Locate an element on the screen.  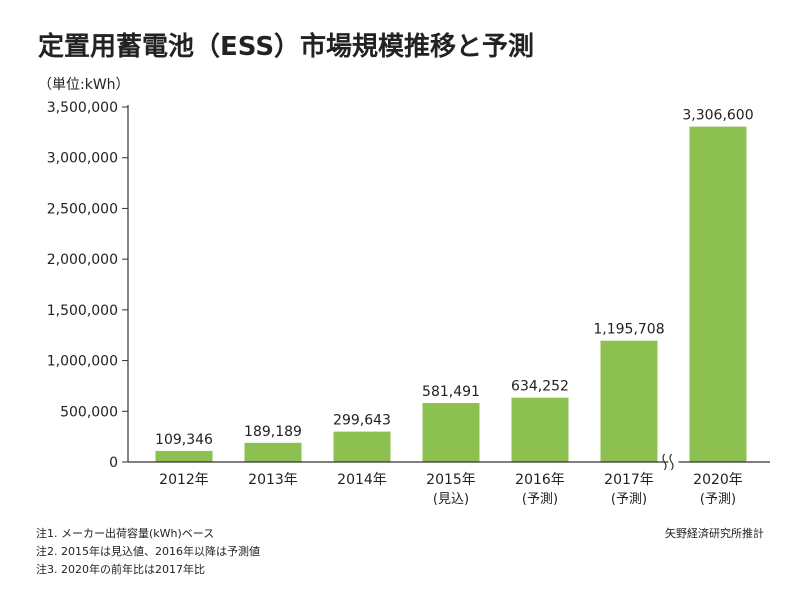
footnote-2: 注2. 2015年は見込値、2016年以降は予測値 is located at coordinates (148, 551).